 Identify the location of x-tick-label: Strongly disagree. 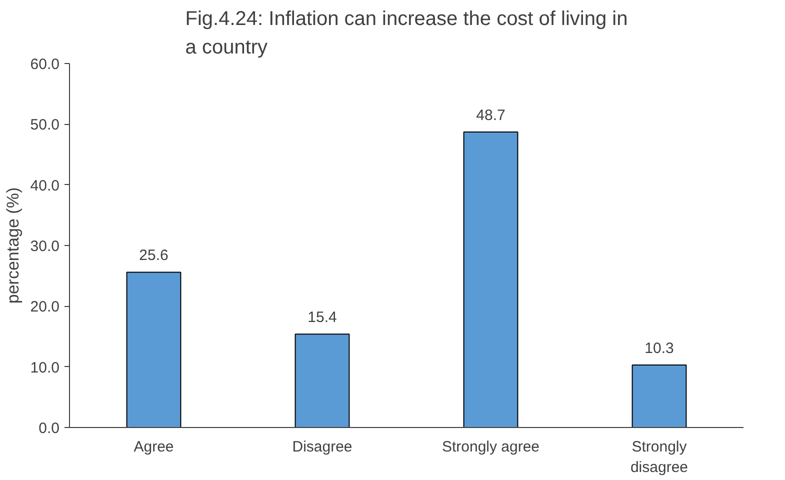
(659, 457).